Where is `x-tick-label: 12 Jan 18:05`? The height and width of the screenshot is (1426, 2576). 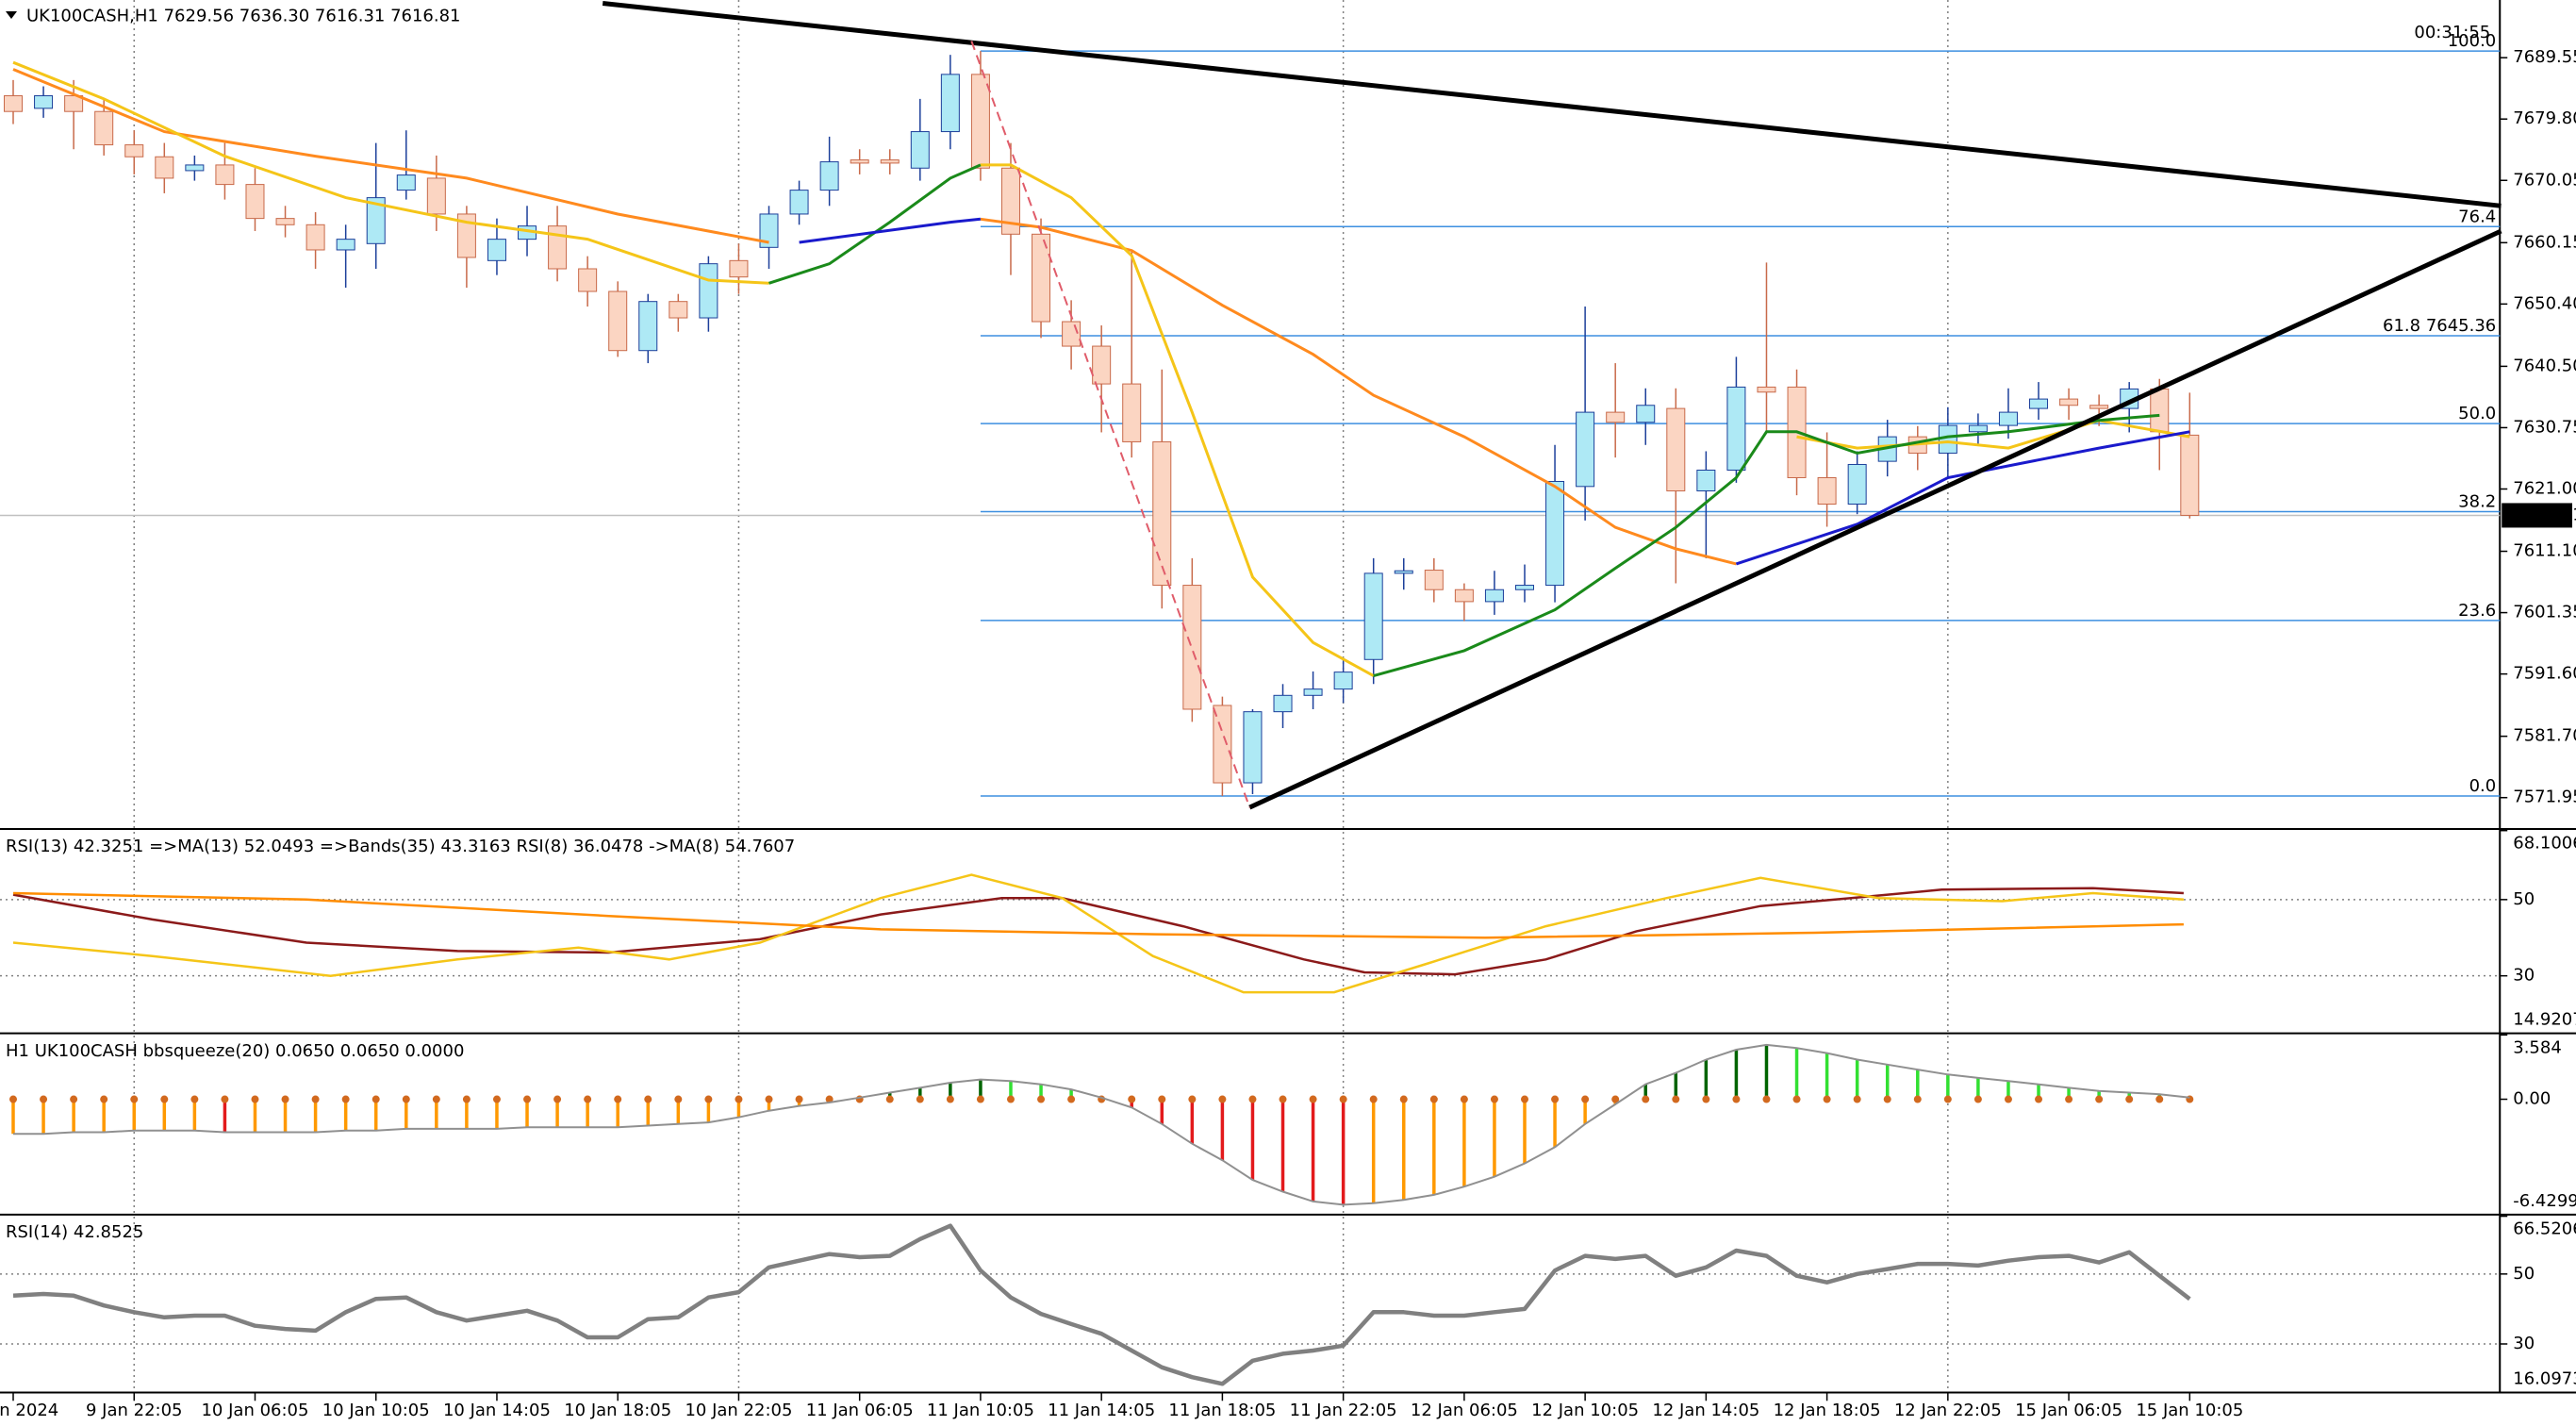 x-tick-label: 12 Jan 18:05 is located at coordinates (1827, 1411).